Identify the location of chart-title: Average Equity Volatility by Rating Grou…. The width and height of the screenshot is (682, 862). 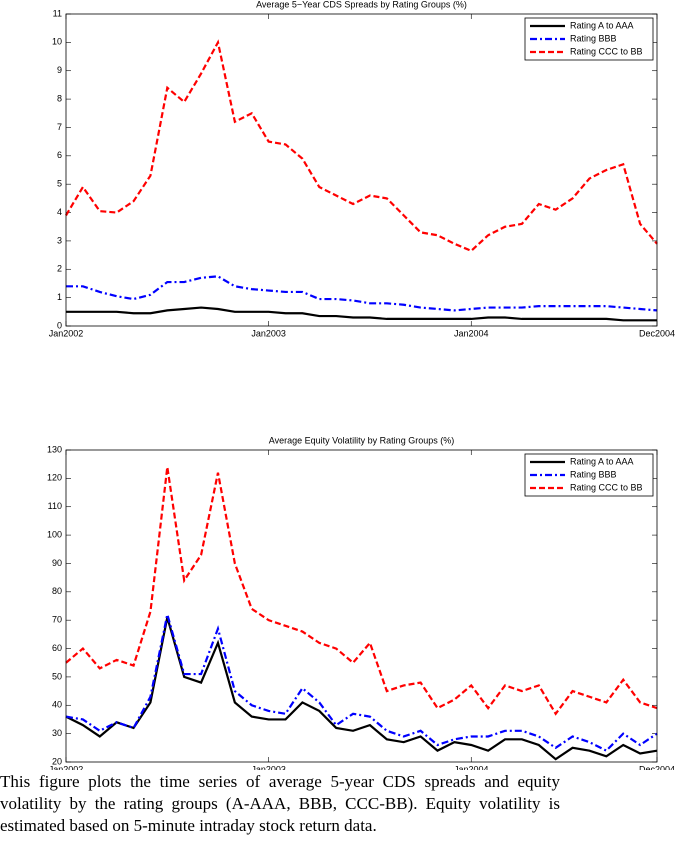
(361, 440).